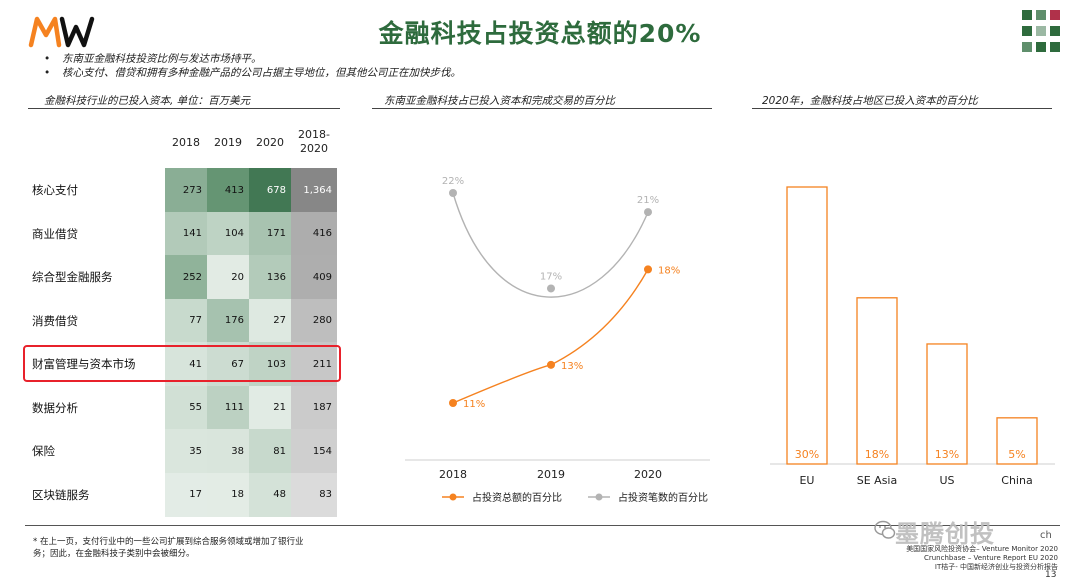 The image size is (1080, 578). I want to click on row-label: 商业借贷, so click(55, 233).